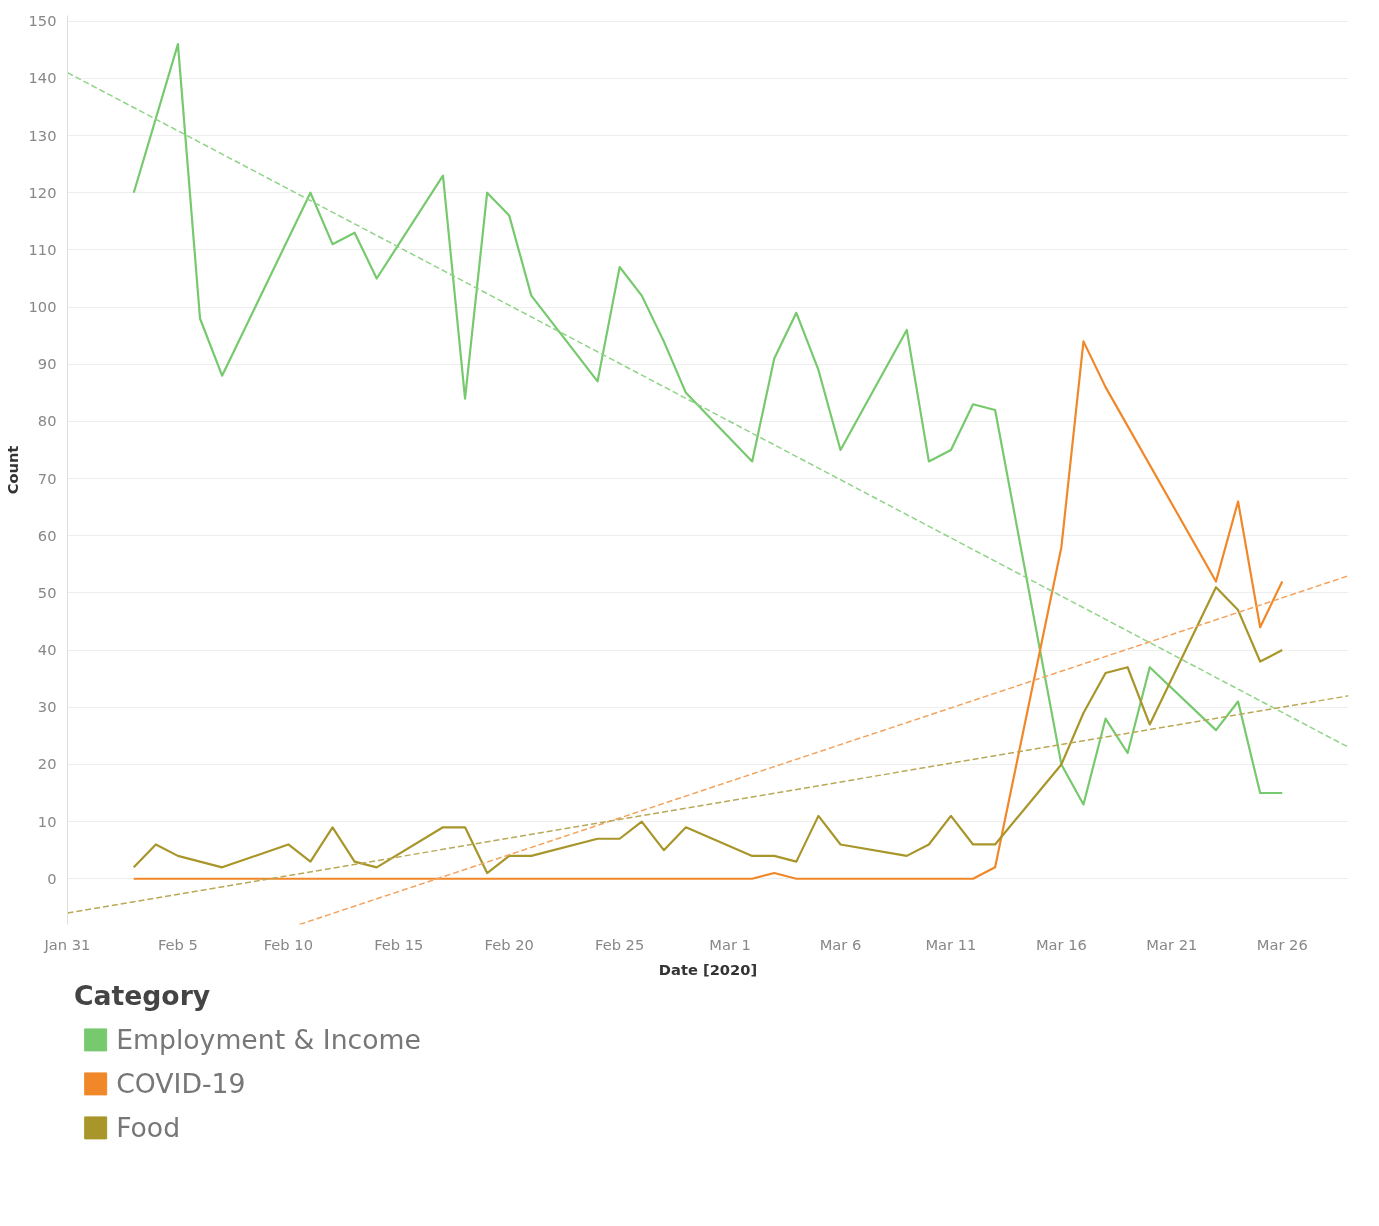 The height and width of the screenshot is (1226, 1379). Describe the element at coordinates (47, 421) in the screenshot. I see `y-tick-label: 80` at that location.